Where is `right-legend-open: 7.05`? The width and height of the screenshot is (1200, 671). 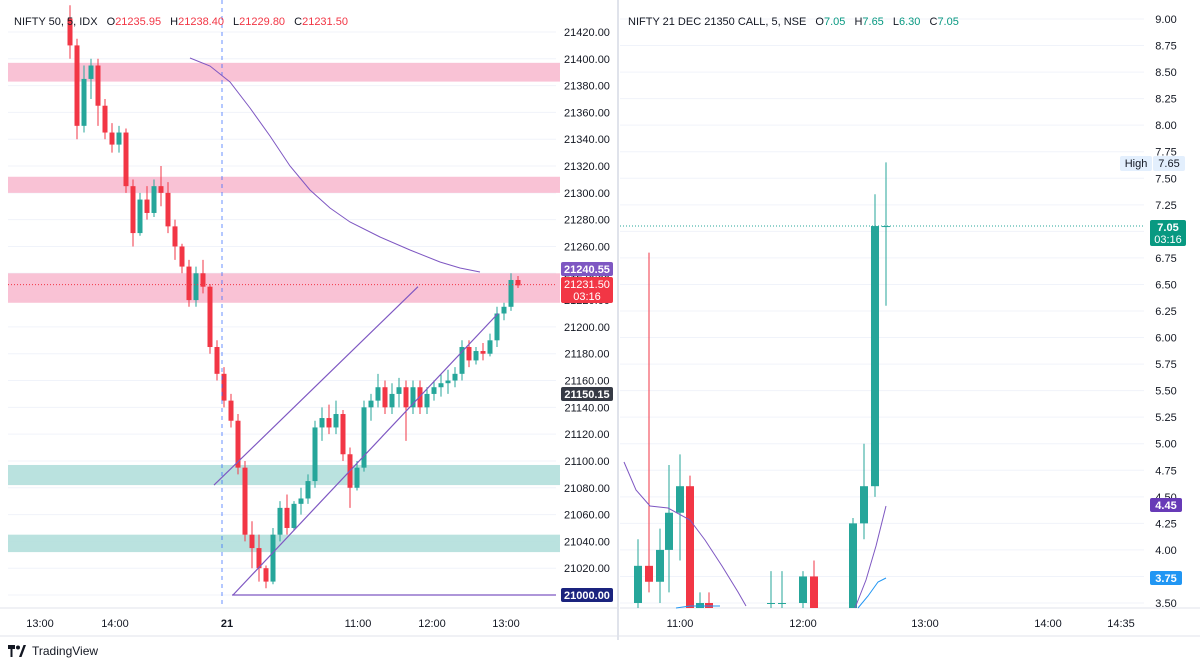
right-legend-open: 7.05 is located at coordinates (834, 22).